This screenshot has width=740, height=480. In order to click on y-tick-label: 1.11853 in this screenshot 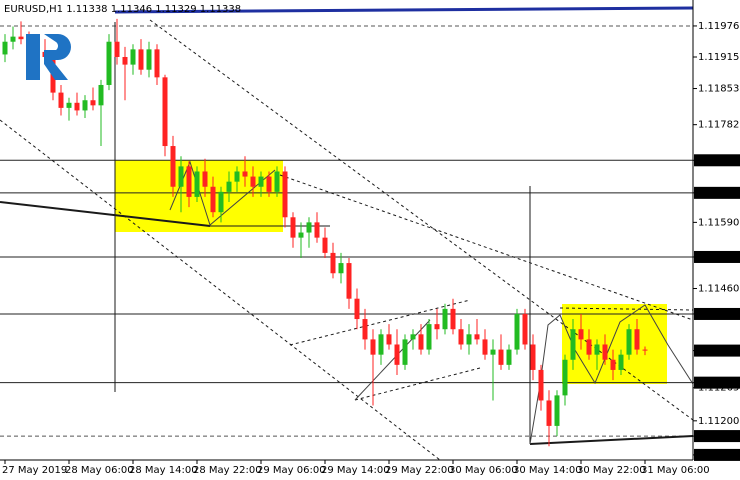, I will do `click(718, 89)`.